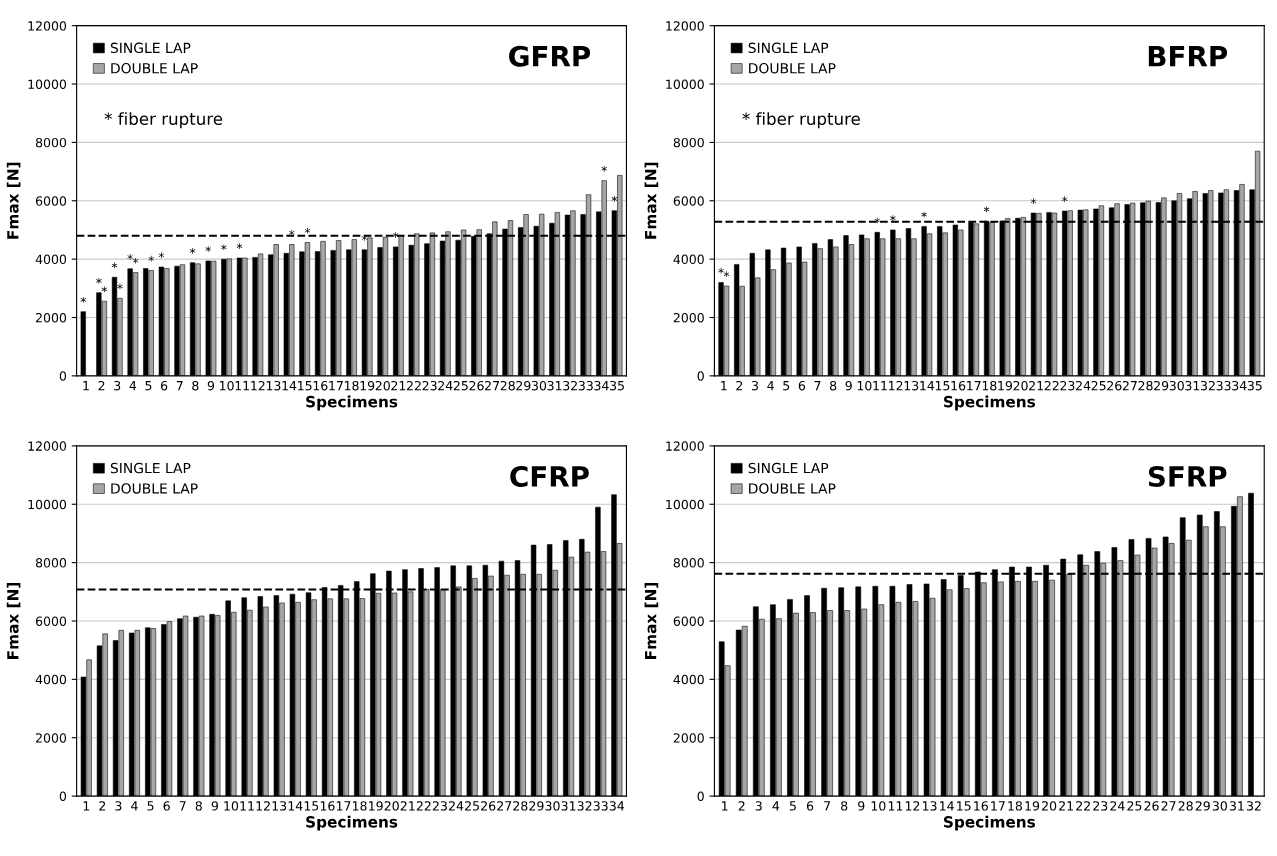  Describe the element at coordinates (311, 806) in the screenshot. I see `x-tick-label: 15` at that location.